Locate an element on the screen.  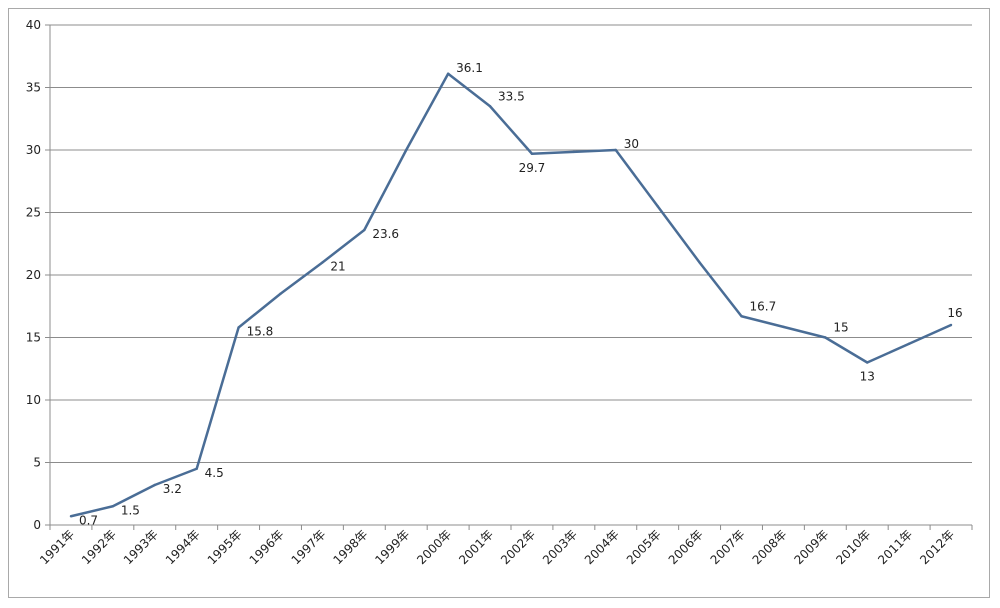
data-label: 3.2 is located at coordinates (172, 489).